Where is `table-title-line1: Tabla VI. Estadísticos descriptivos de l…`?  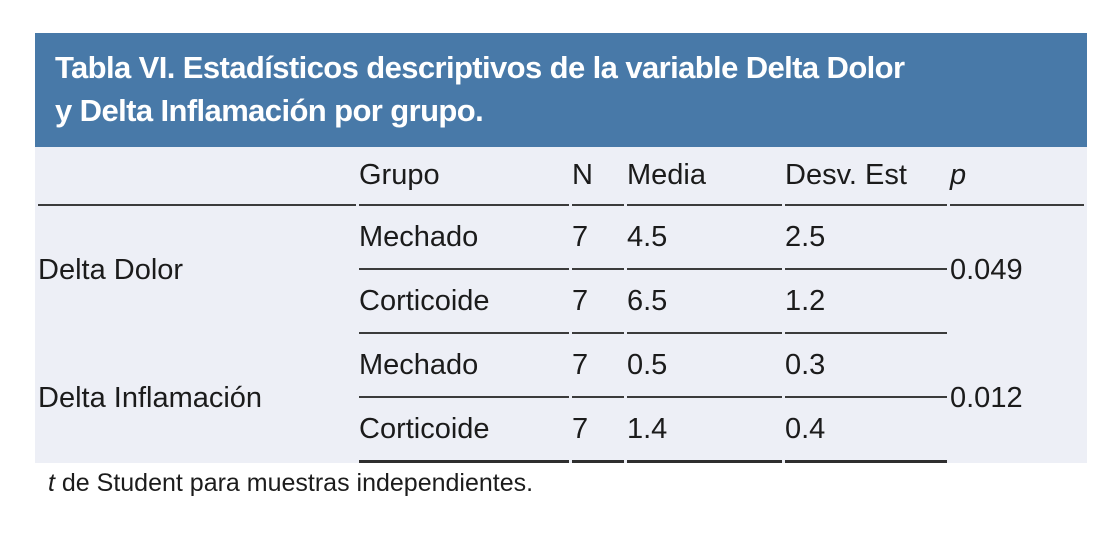 table-title-line1: Tabla VI. Estadísticos descriptivos de l… is located at coordinates (480, 67).